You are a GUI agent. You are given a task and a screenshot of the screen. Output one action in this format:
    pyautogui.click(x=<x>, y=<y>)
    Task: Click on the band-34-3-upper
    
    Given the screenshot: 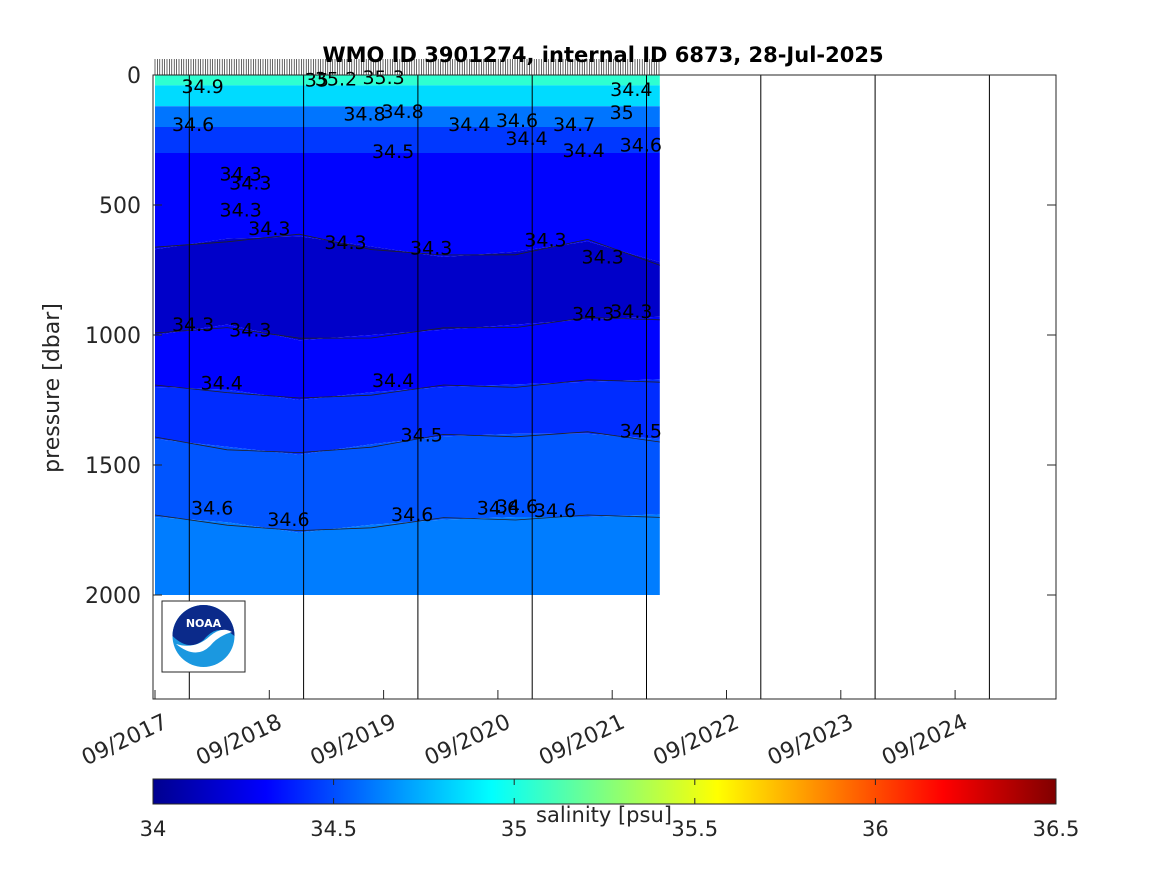 What is the action you would take?
    pyautogui.click(x=407, y=208)
    